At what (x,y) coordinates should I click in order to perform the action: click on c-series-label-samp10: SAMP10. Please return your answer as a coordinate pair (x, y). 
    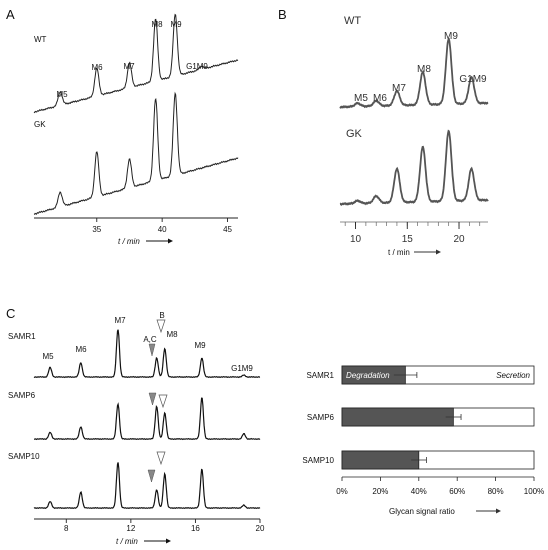
    Looking at the image, I should click on (24, 456).